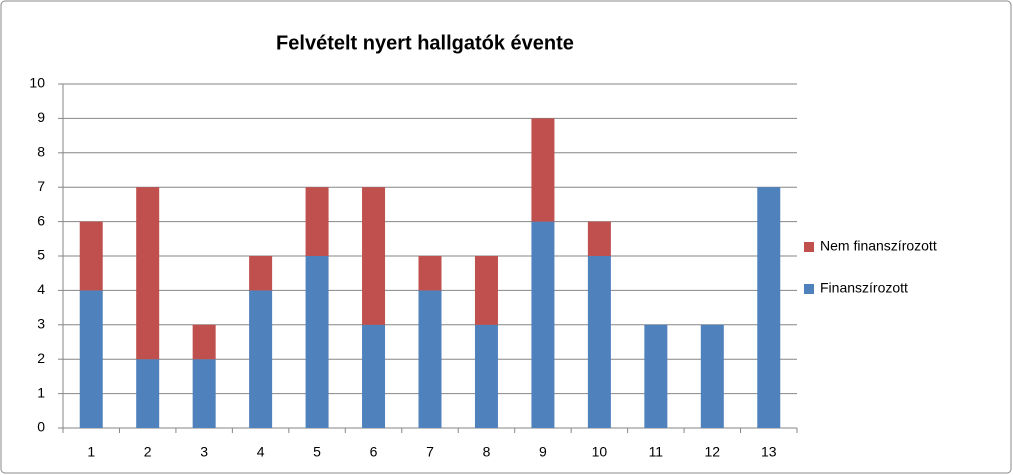 The width and height of the screenshot is (1013, 475). I want to click on y-tick-label: 5, so click(41, 255).